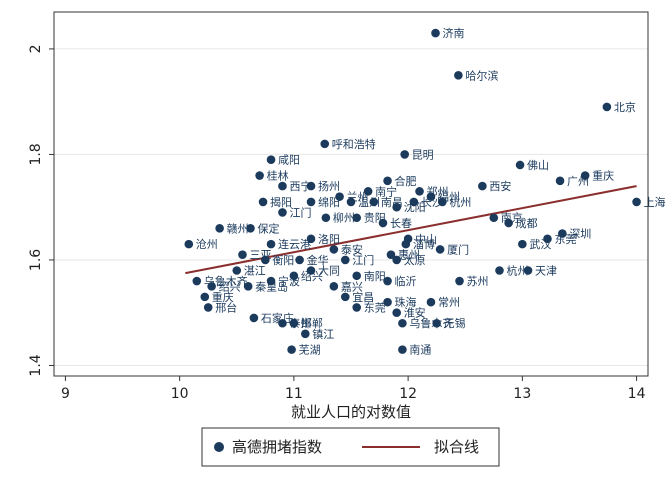  I want to click on point-label: 沈阳, so click(415, 207).